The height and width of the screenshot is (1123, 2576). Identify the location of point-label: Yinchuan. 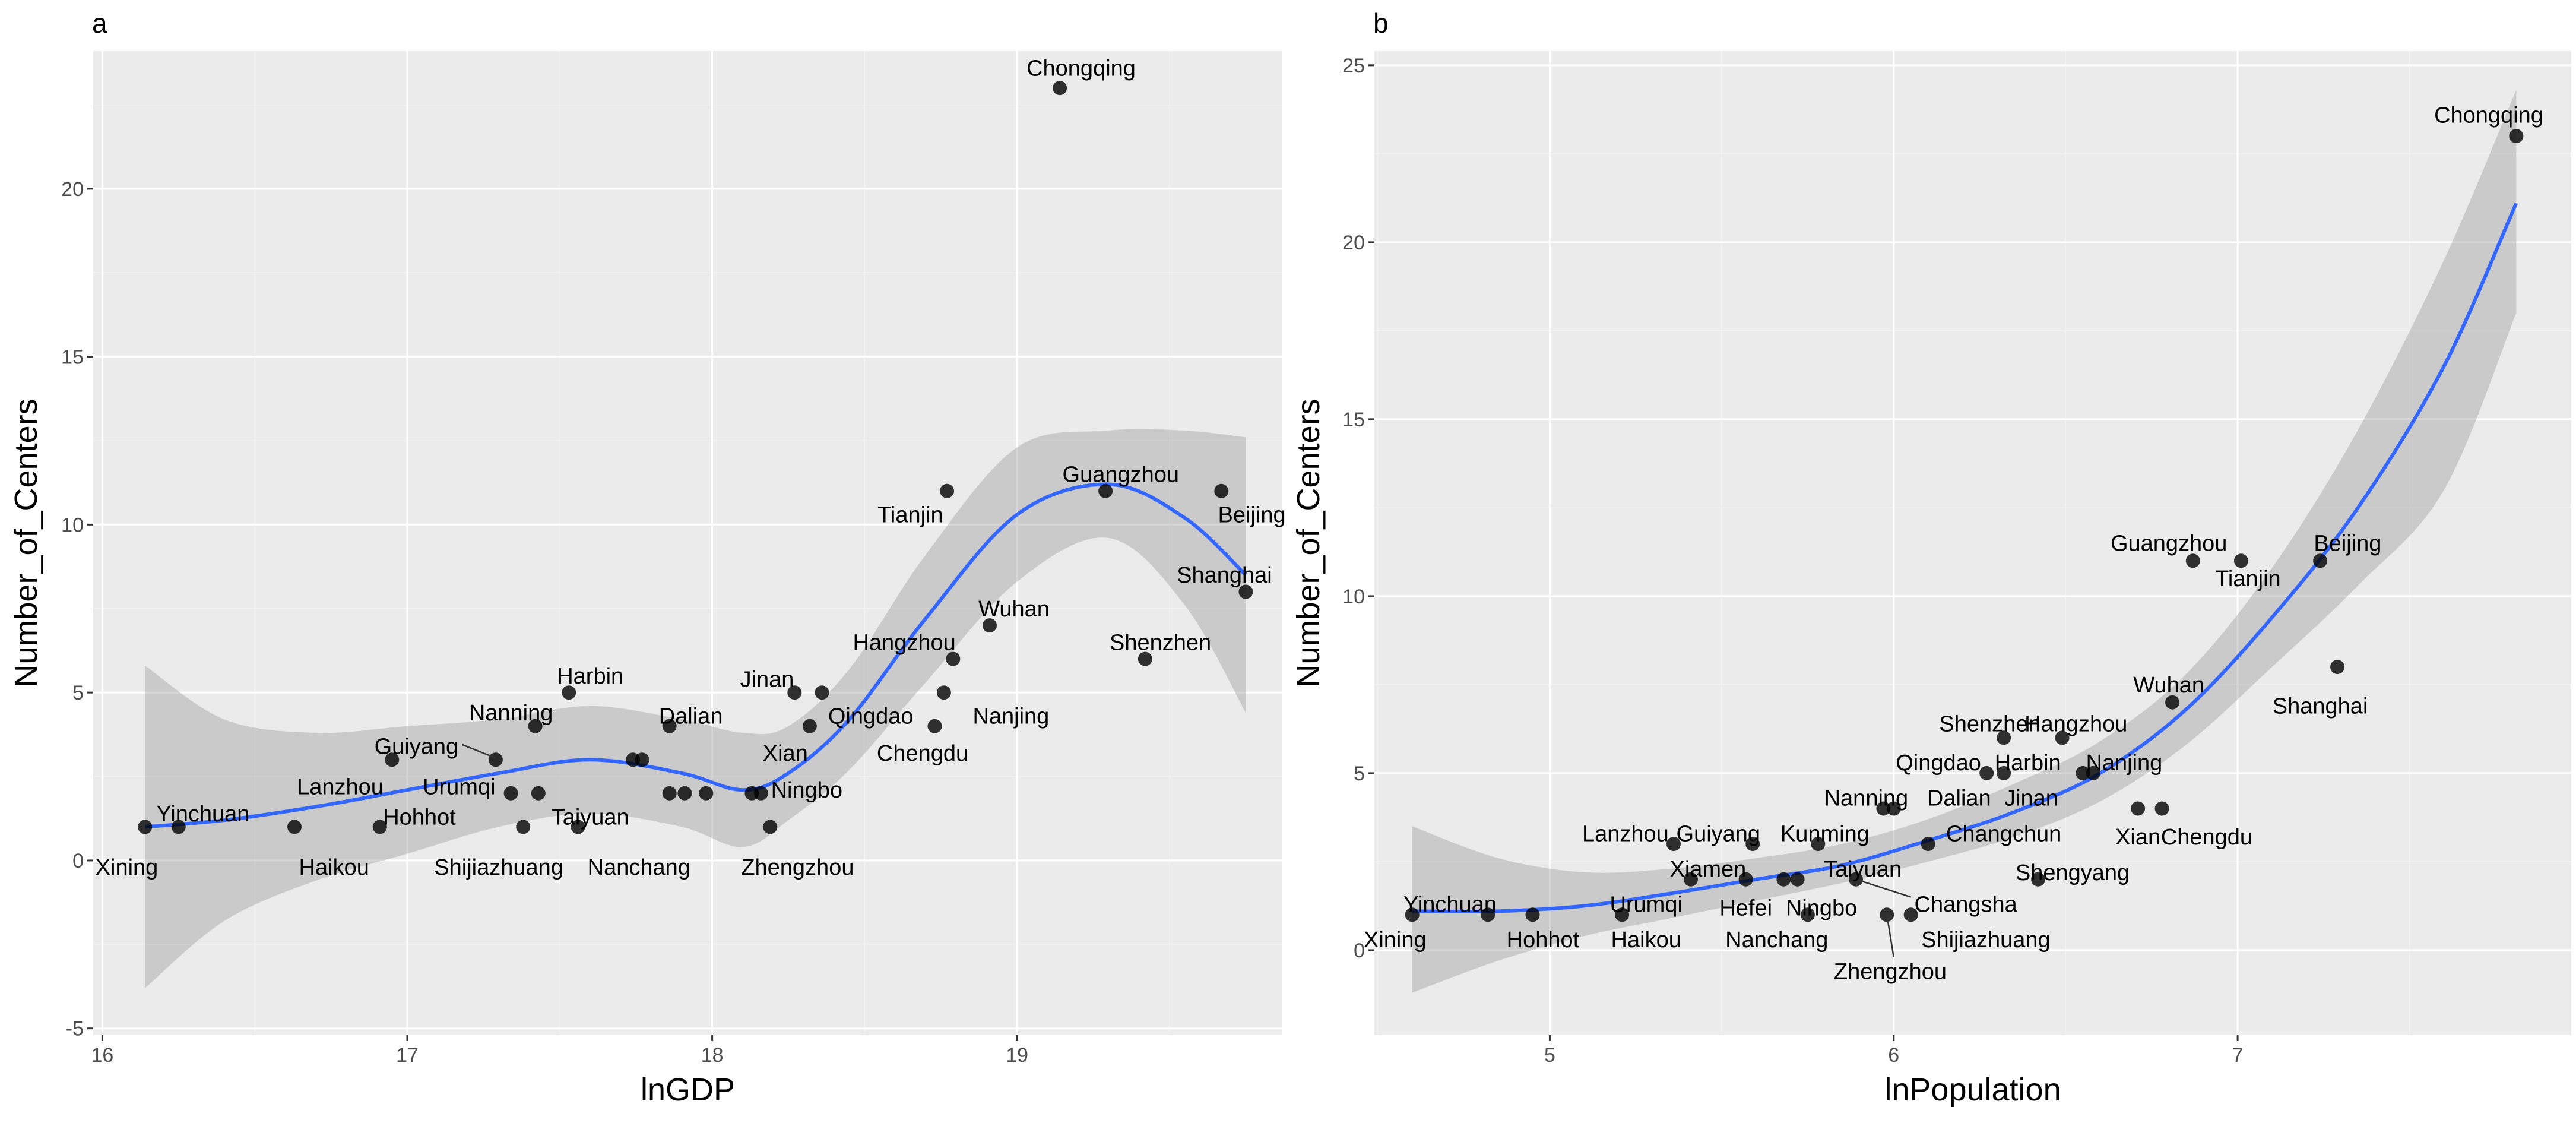
(202, 814).